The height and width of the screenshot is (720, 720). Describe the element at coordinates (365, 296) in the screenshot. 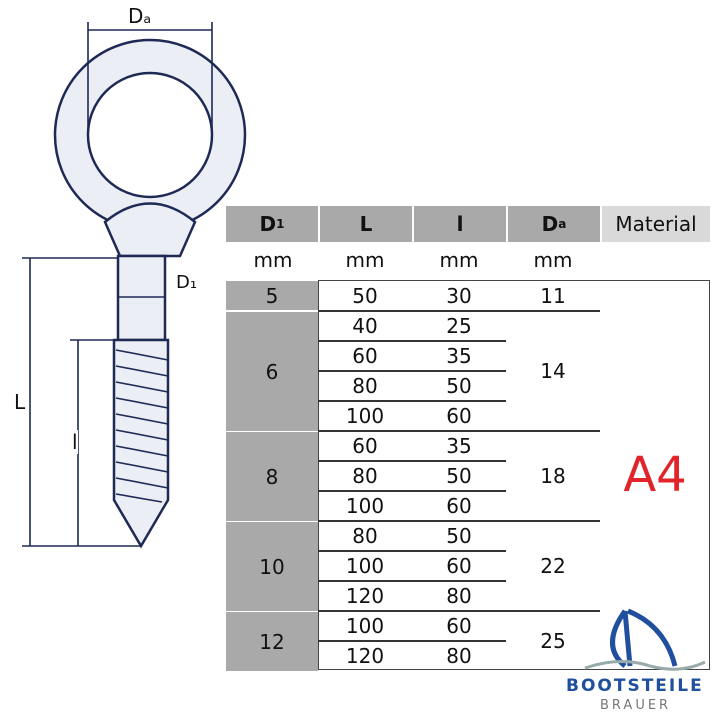

I see `cell-L: 50` at that location.